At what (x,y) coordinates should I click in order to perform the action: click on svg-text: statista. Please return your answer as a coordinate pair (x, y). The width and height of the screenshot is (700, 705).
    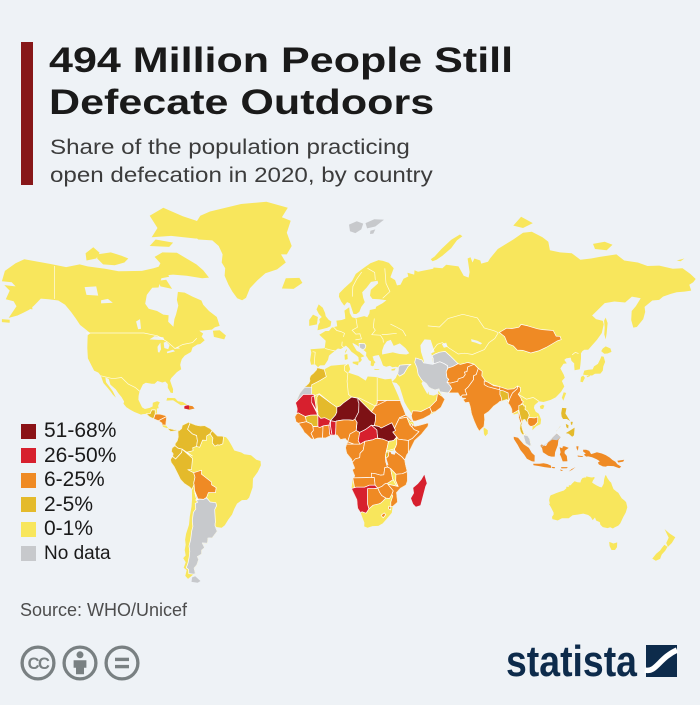
    Looking at the image, I should click on (571, 659).